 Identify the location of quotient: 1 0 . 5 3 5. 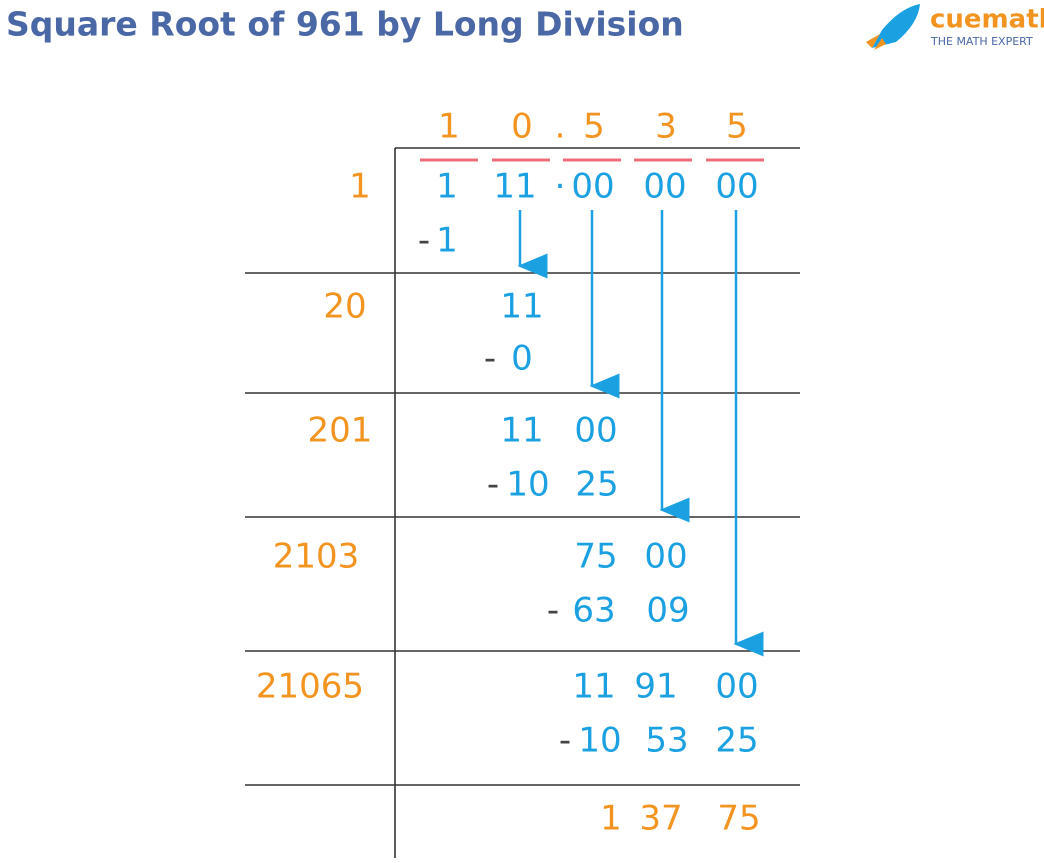
(593, 127).